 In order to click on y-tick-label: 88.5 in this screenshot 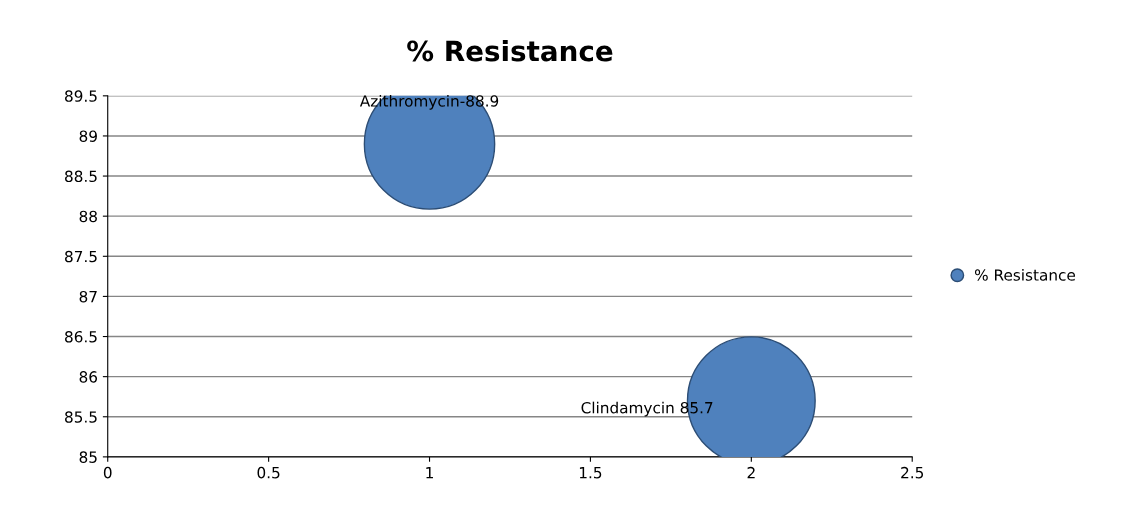, I will do `click(81, 176)`.